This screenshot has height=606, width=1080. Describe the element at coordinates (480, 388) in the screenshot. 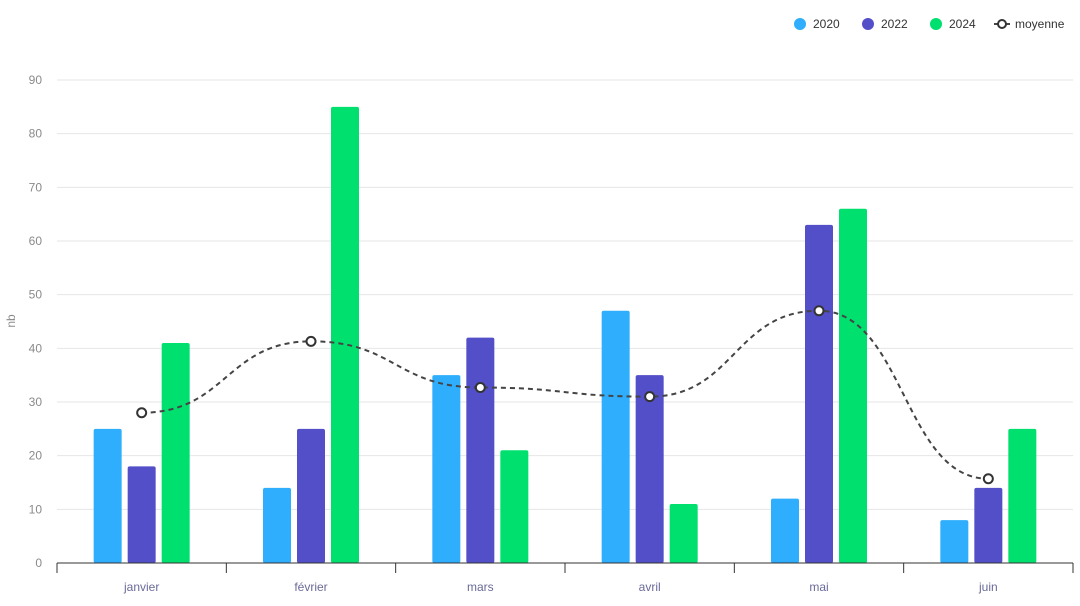

I see `average-point-mars` at that location.